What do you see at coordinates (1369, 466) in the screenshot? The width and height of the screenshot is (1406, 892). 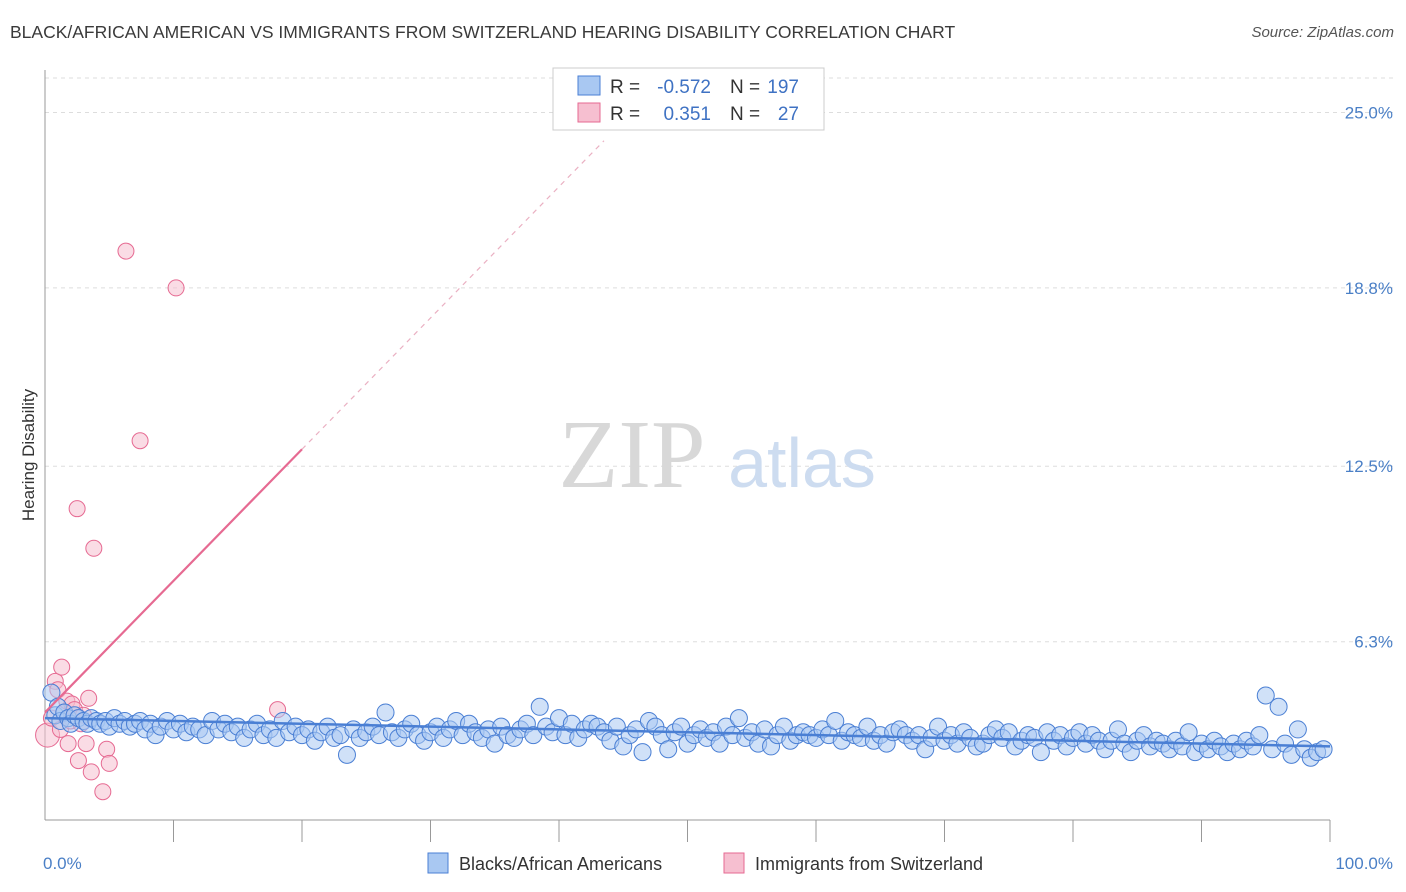 I see `y-tick-label-1: 12.5%` at bounding box center [1369, 466].